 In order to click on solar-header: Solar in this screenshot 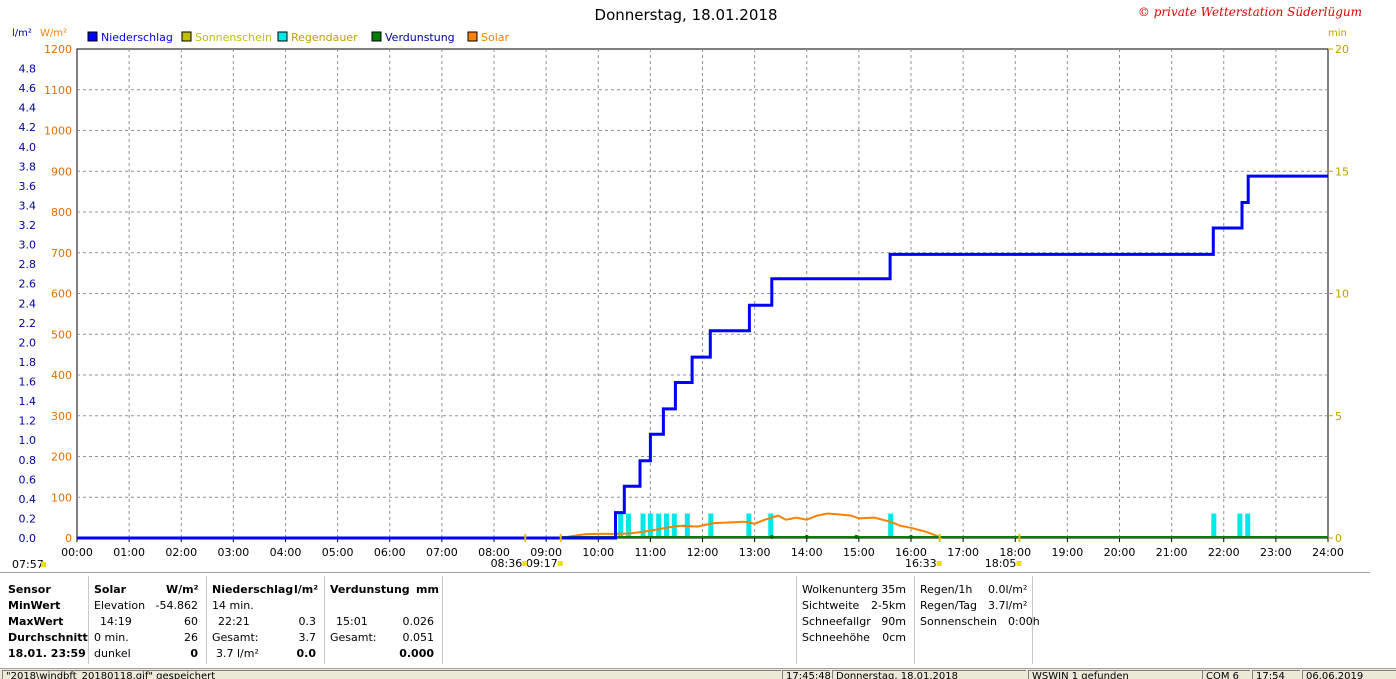, I will do `click(110, 589)`.